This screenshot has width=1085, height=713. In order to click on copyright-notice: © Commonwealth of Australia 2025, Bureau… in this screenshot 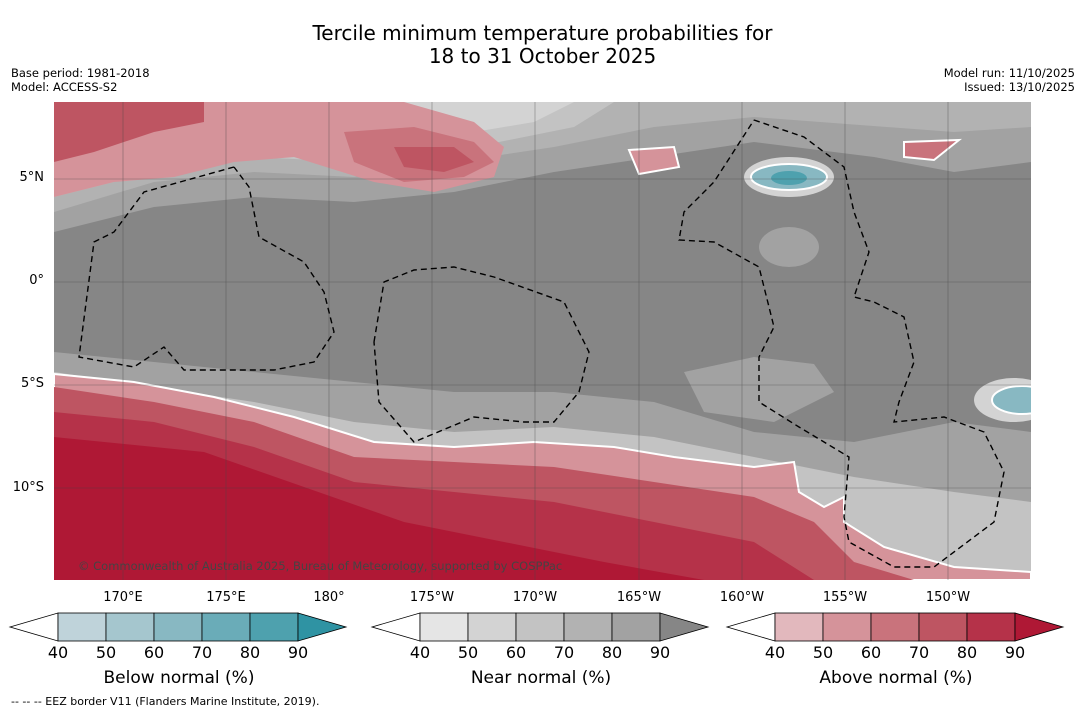, I will do `click(320, 566)`.